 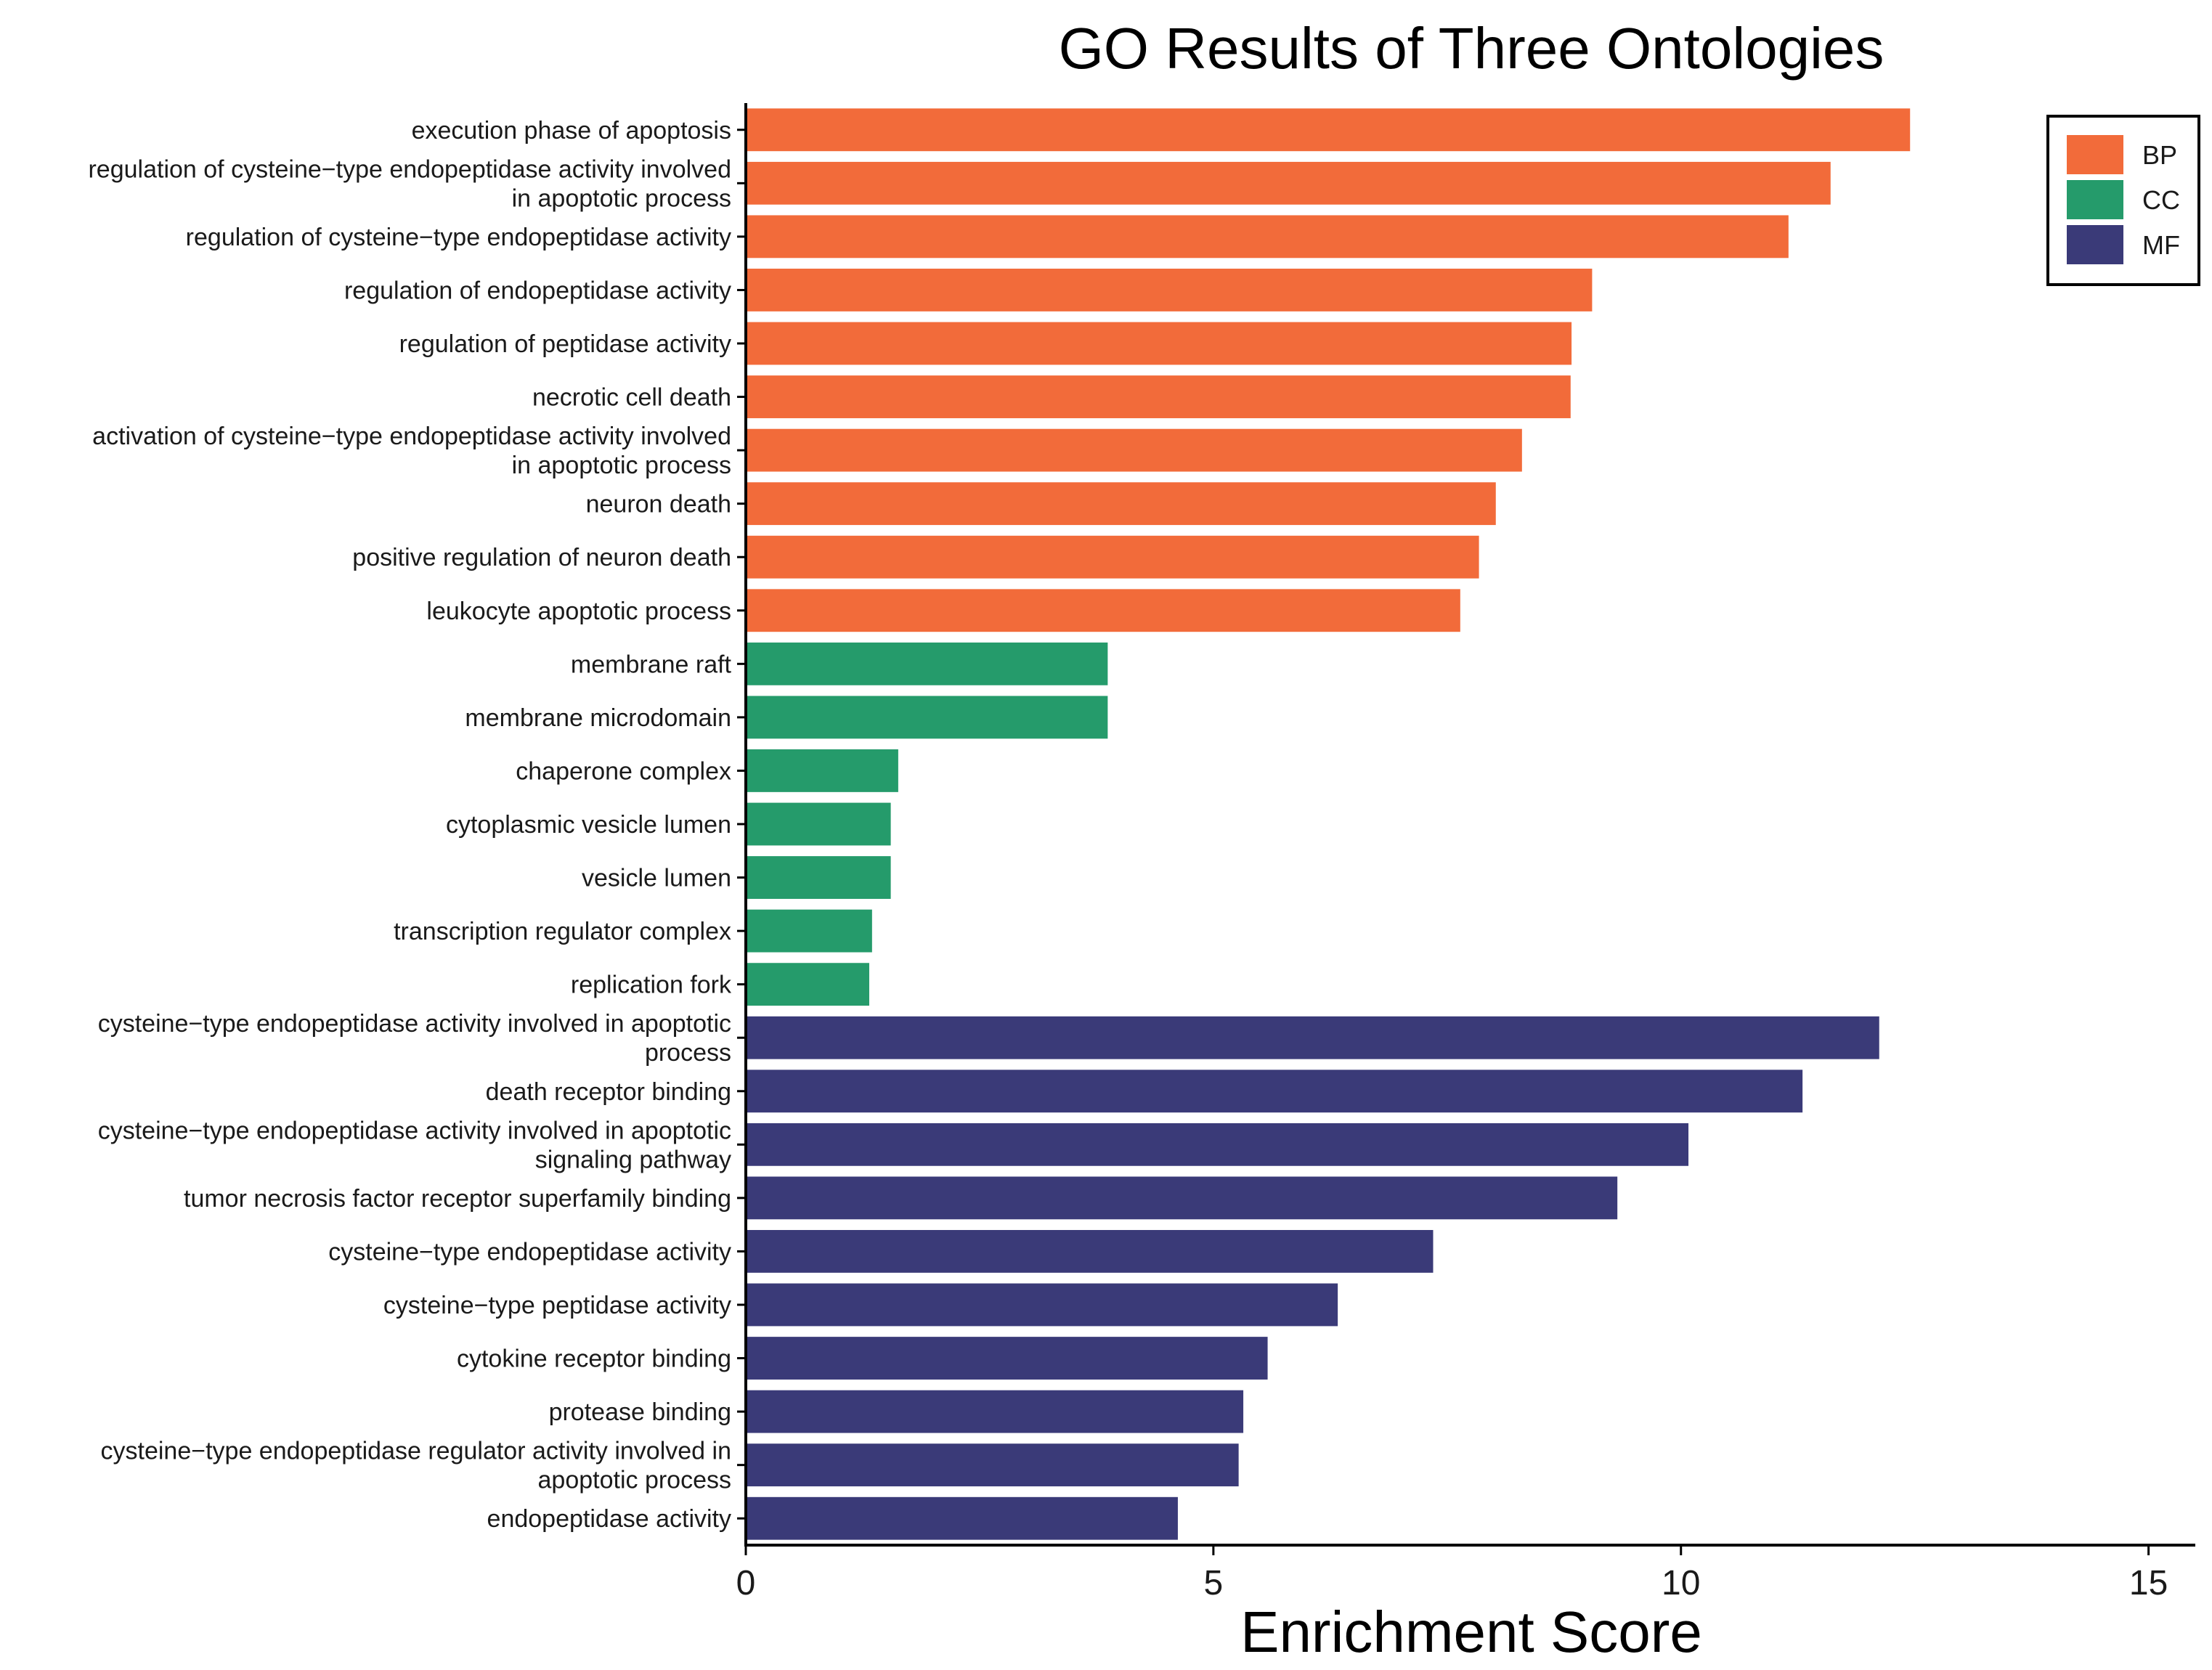 I want to click on y-tick-label: membrane raft, so click(x=652, y=664).